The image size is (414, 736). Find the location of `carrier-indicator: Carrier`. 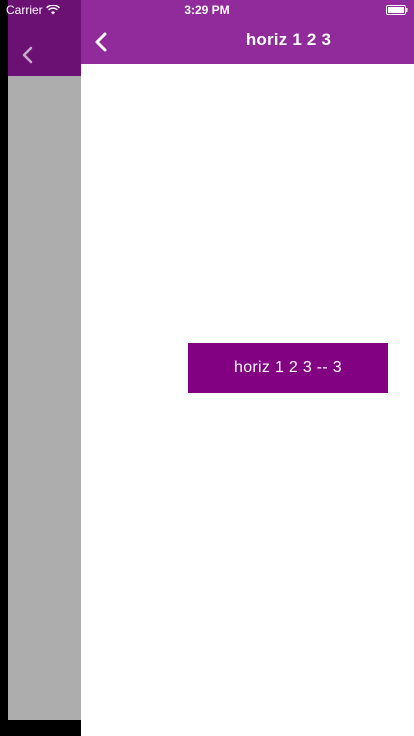

carrier-indicator: Carrier is located at coordinates (33, 10).